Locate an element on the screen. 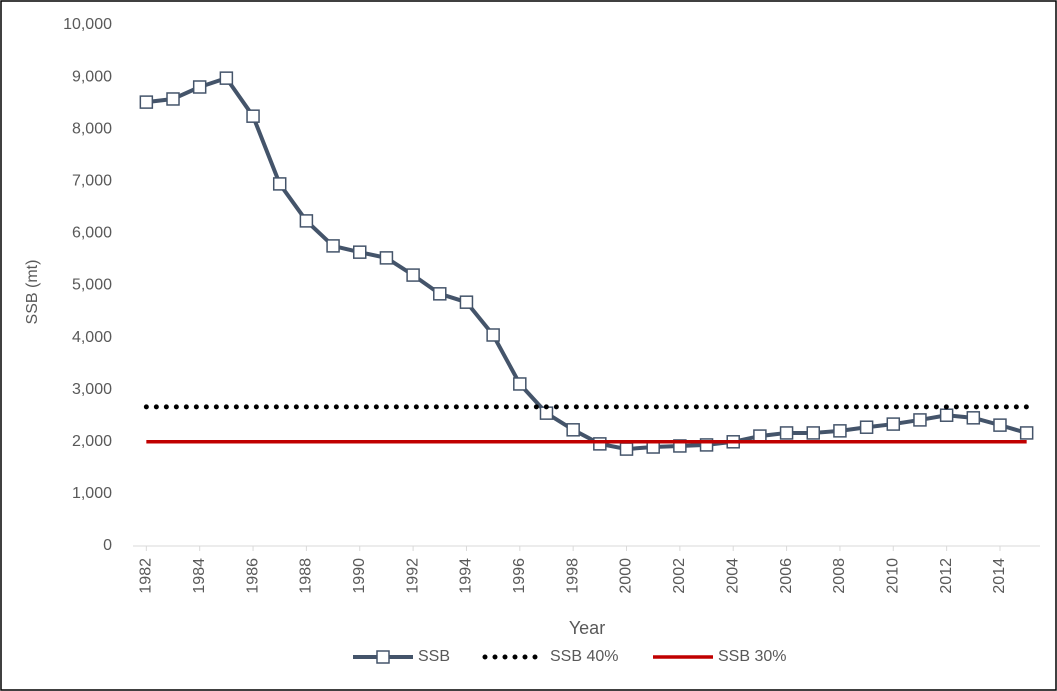  y-tick-label: 2,000 is located at coordinates (92, 441).